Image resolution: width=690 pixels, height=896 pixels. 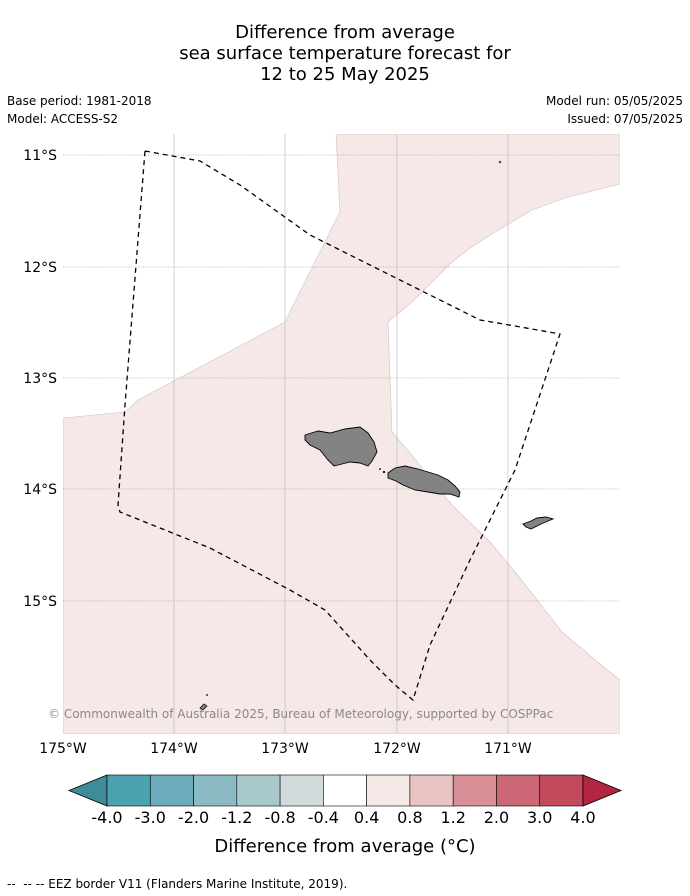 What do you see at coordinates (40, 490) in the screenshot?
I see `lat-label-14s: 14°S` at bounding box center [40, 490].